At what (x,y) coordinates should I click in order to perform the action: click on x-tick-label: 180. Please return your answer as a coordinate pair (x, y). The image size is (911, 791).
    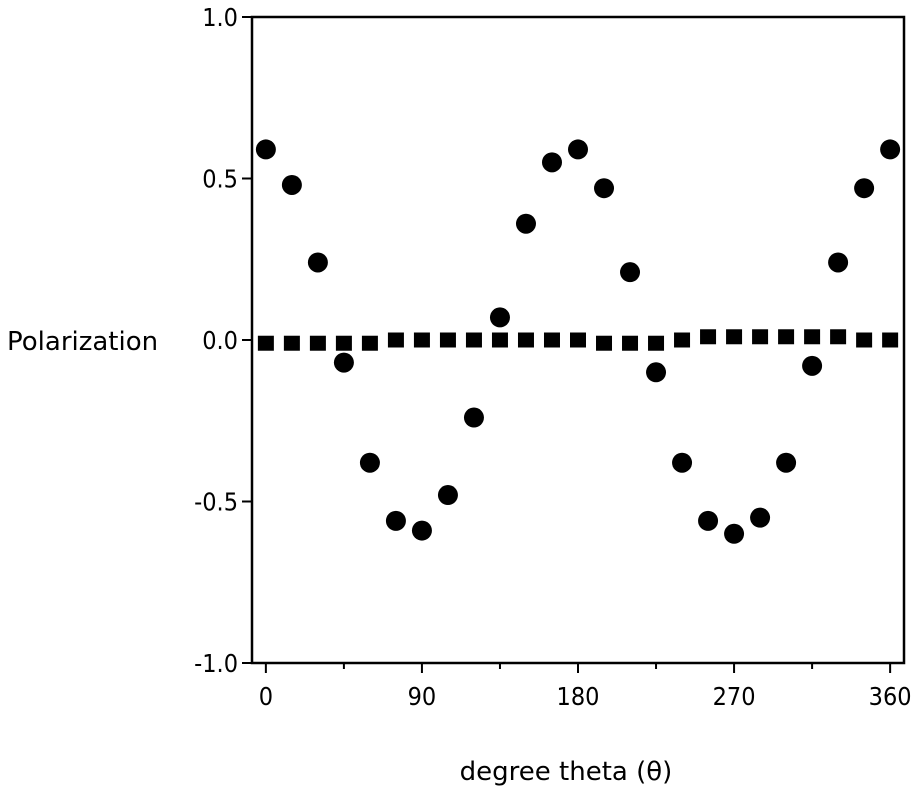
    Looking at the image, I should click on (578, 696).